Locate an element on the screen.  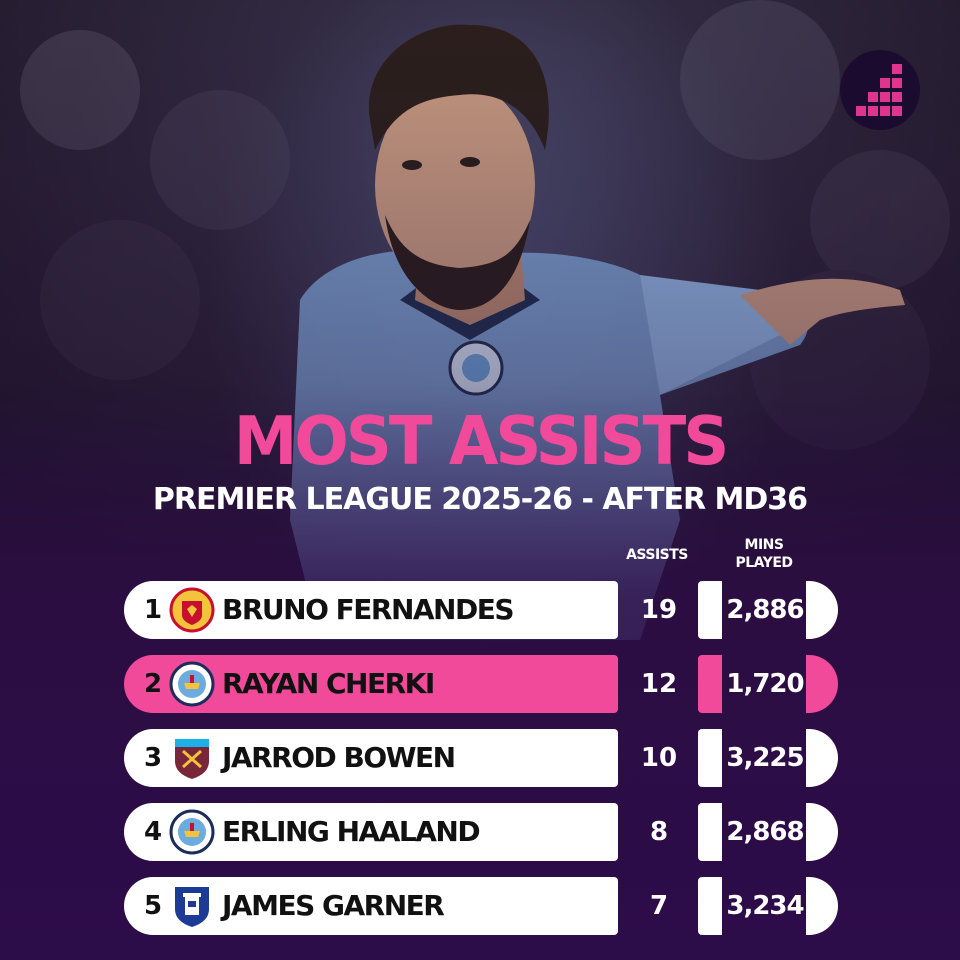
chart-subtitle: PREMIER LEAGUE 2025-26 - AFTER MD36 is located at coordinates (480, 499).